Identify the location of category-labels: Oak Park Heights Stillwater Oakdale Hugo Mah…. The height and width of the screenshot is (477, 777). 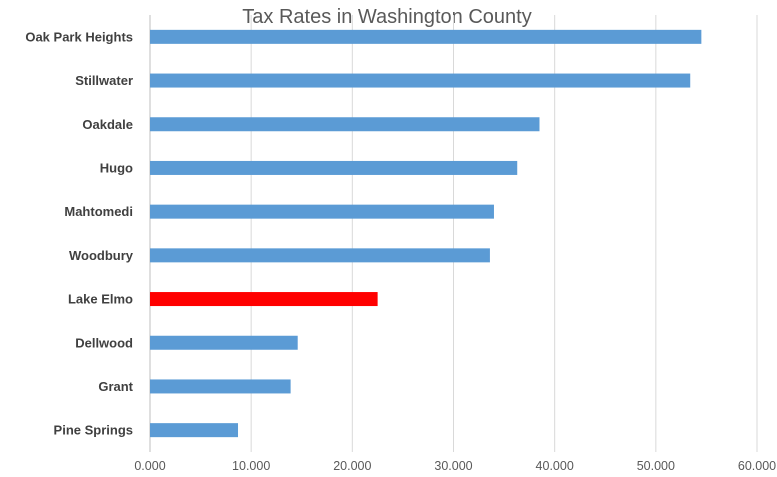
(79, 233).